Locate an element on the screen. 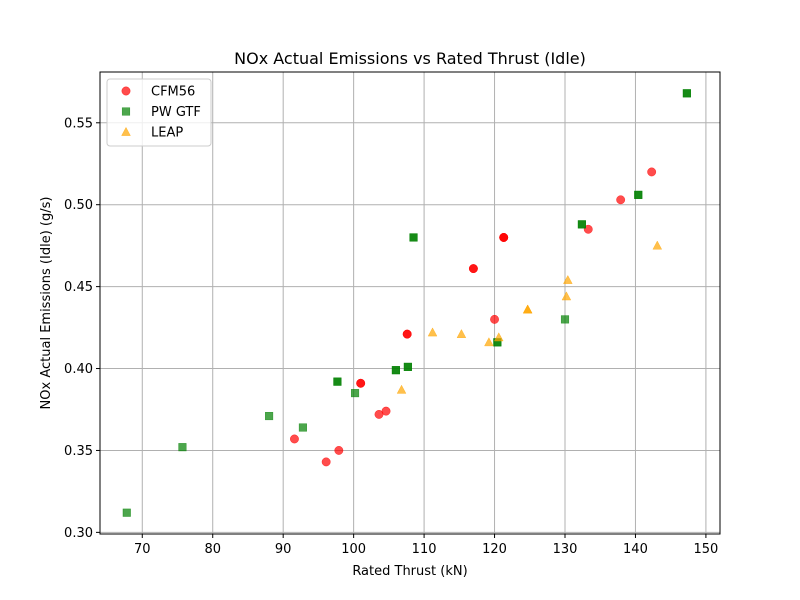 The image size is (800, 600). y-tick-label: 0.50 is located at coordinates (78, 205).